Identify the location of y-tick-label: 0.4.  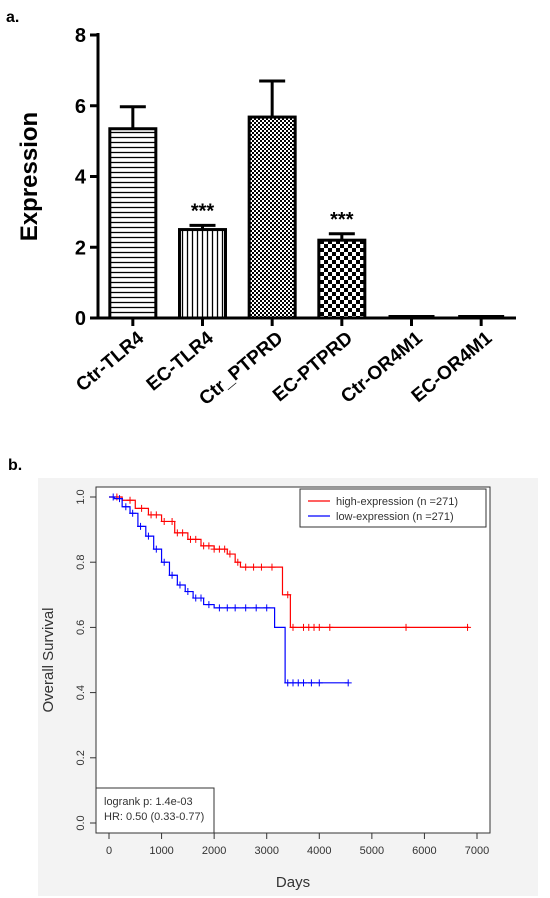
(81, 692).